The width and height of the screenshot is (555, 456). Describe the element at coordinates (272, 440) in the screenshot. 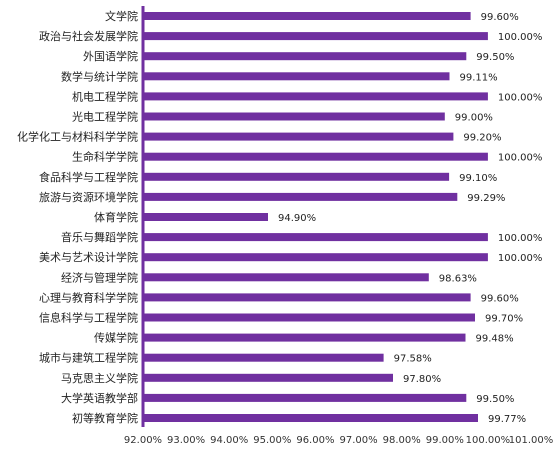

I see `x-tick-label: 95.00%` at that location.